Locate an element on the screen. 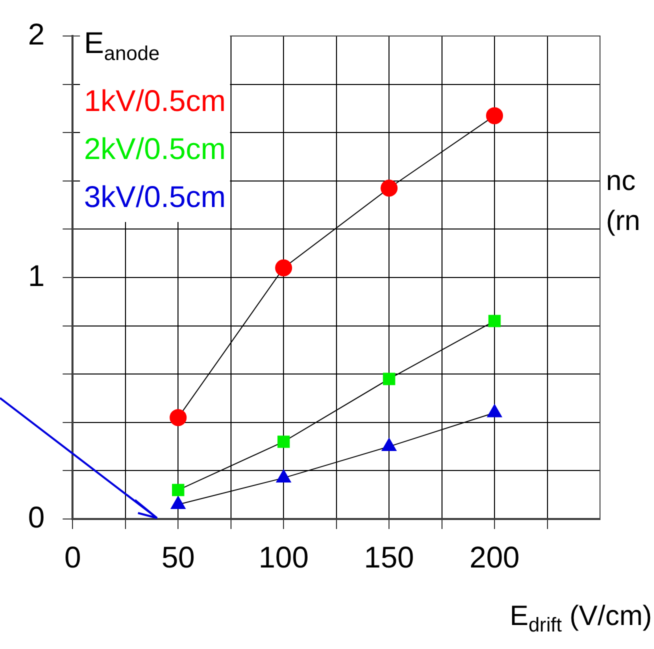 This screenshot has width=654, height=649. text: 1kV/0.5cm is located at coordinates (155, 102).